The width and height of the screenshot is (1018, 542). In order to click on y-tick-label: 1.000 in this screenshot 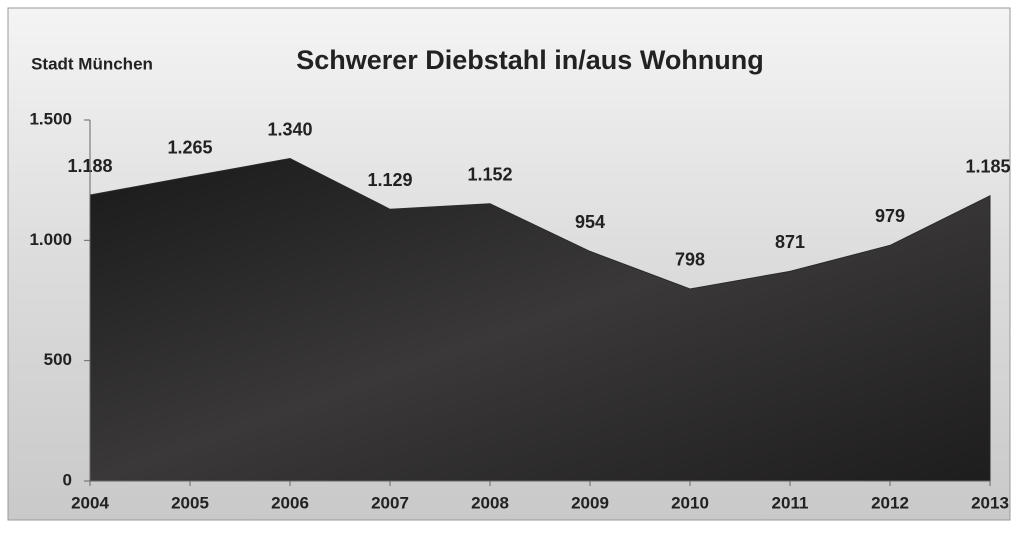, I will do `click(50, 239)`.